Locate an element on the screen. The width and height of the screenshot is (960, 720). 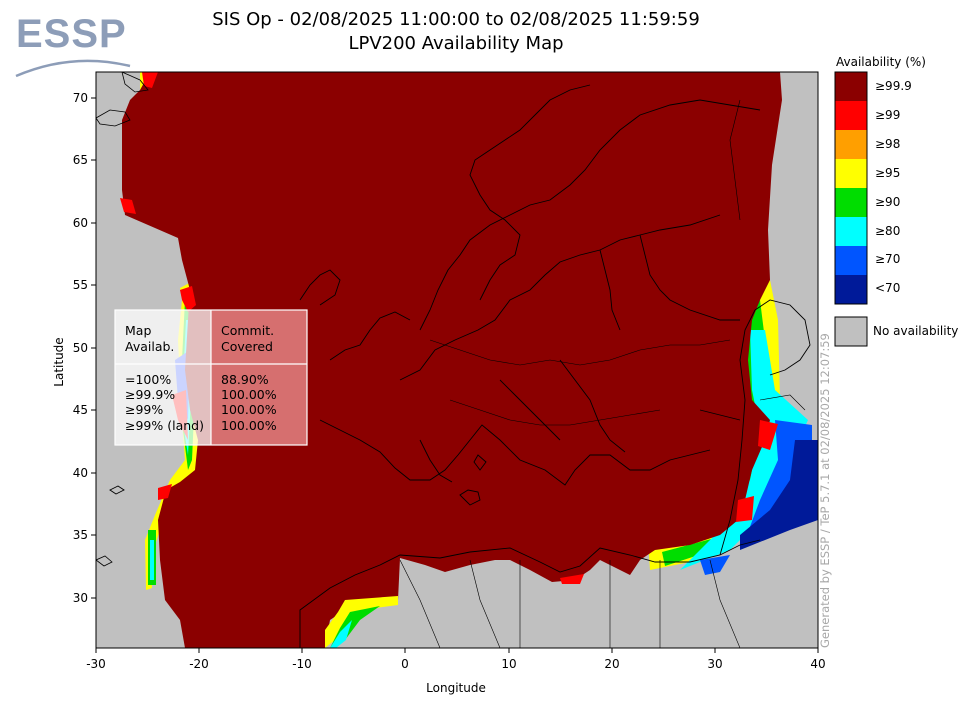
stats-row-availability: ≥99% (land) is located at coordinates (164, 425).